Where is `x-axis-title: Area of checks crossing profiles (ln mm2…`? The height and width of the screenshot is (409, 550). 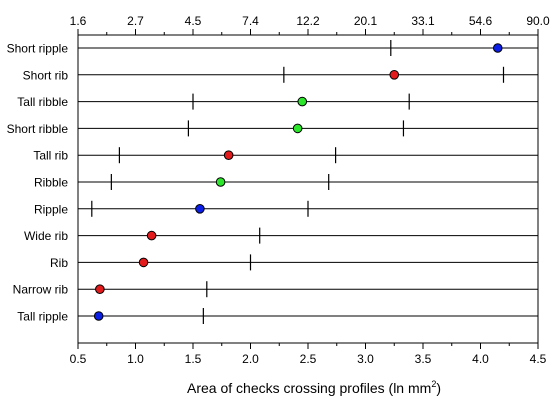
x-axis-title: Area of checks crossing profiles (ln mm2… is located at coordinates (314, 387).